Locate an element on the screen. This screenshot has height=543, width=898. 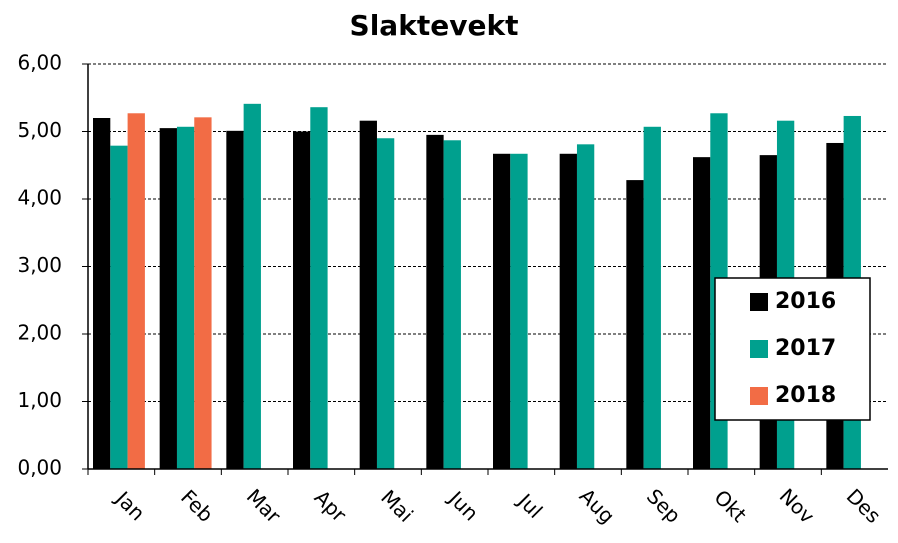
x-tick-label: Jul is located at coordinates (529, 505).